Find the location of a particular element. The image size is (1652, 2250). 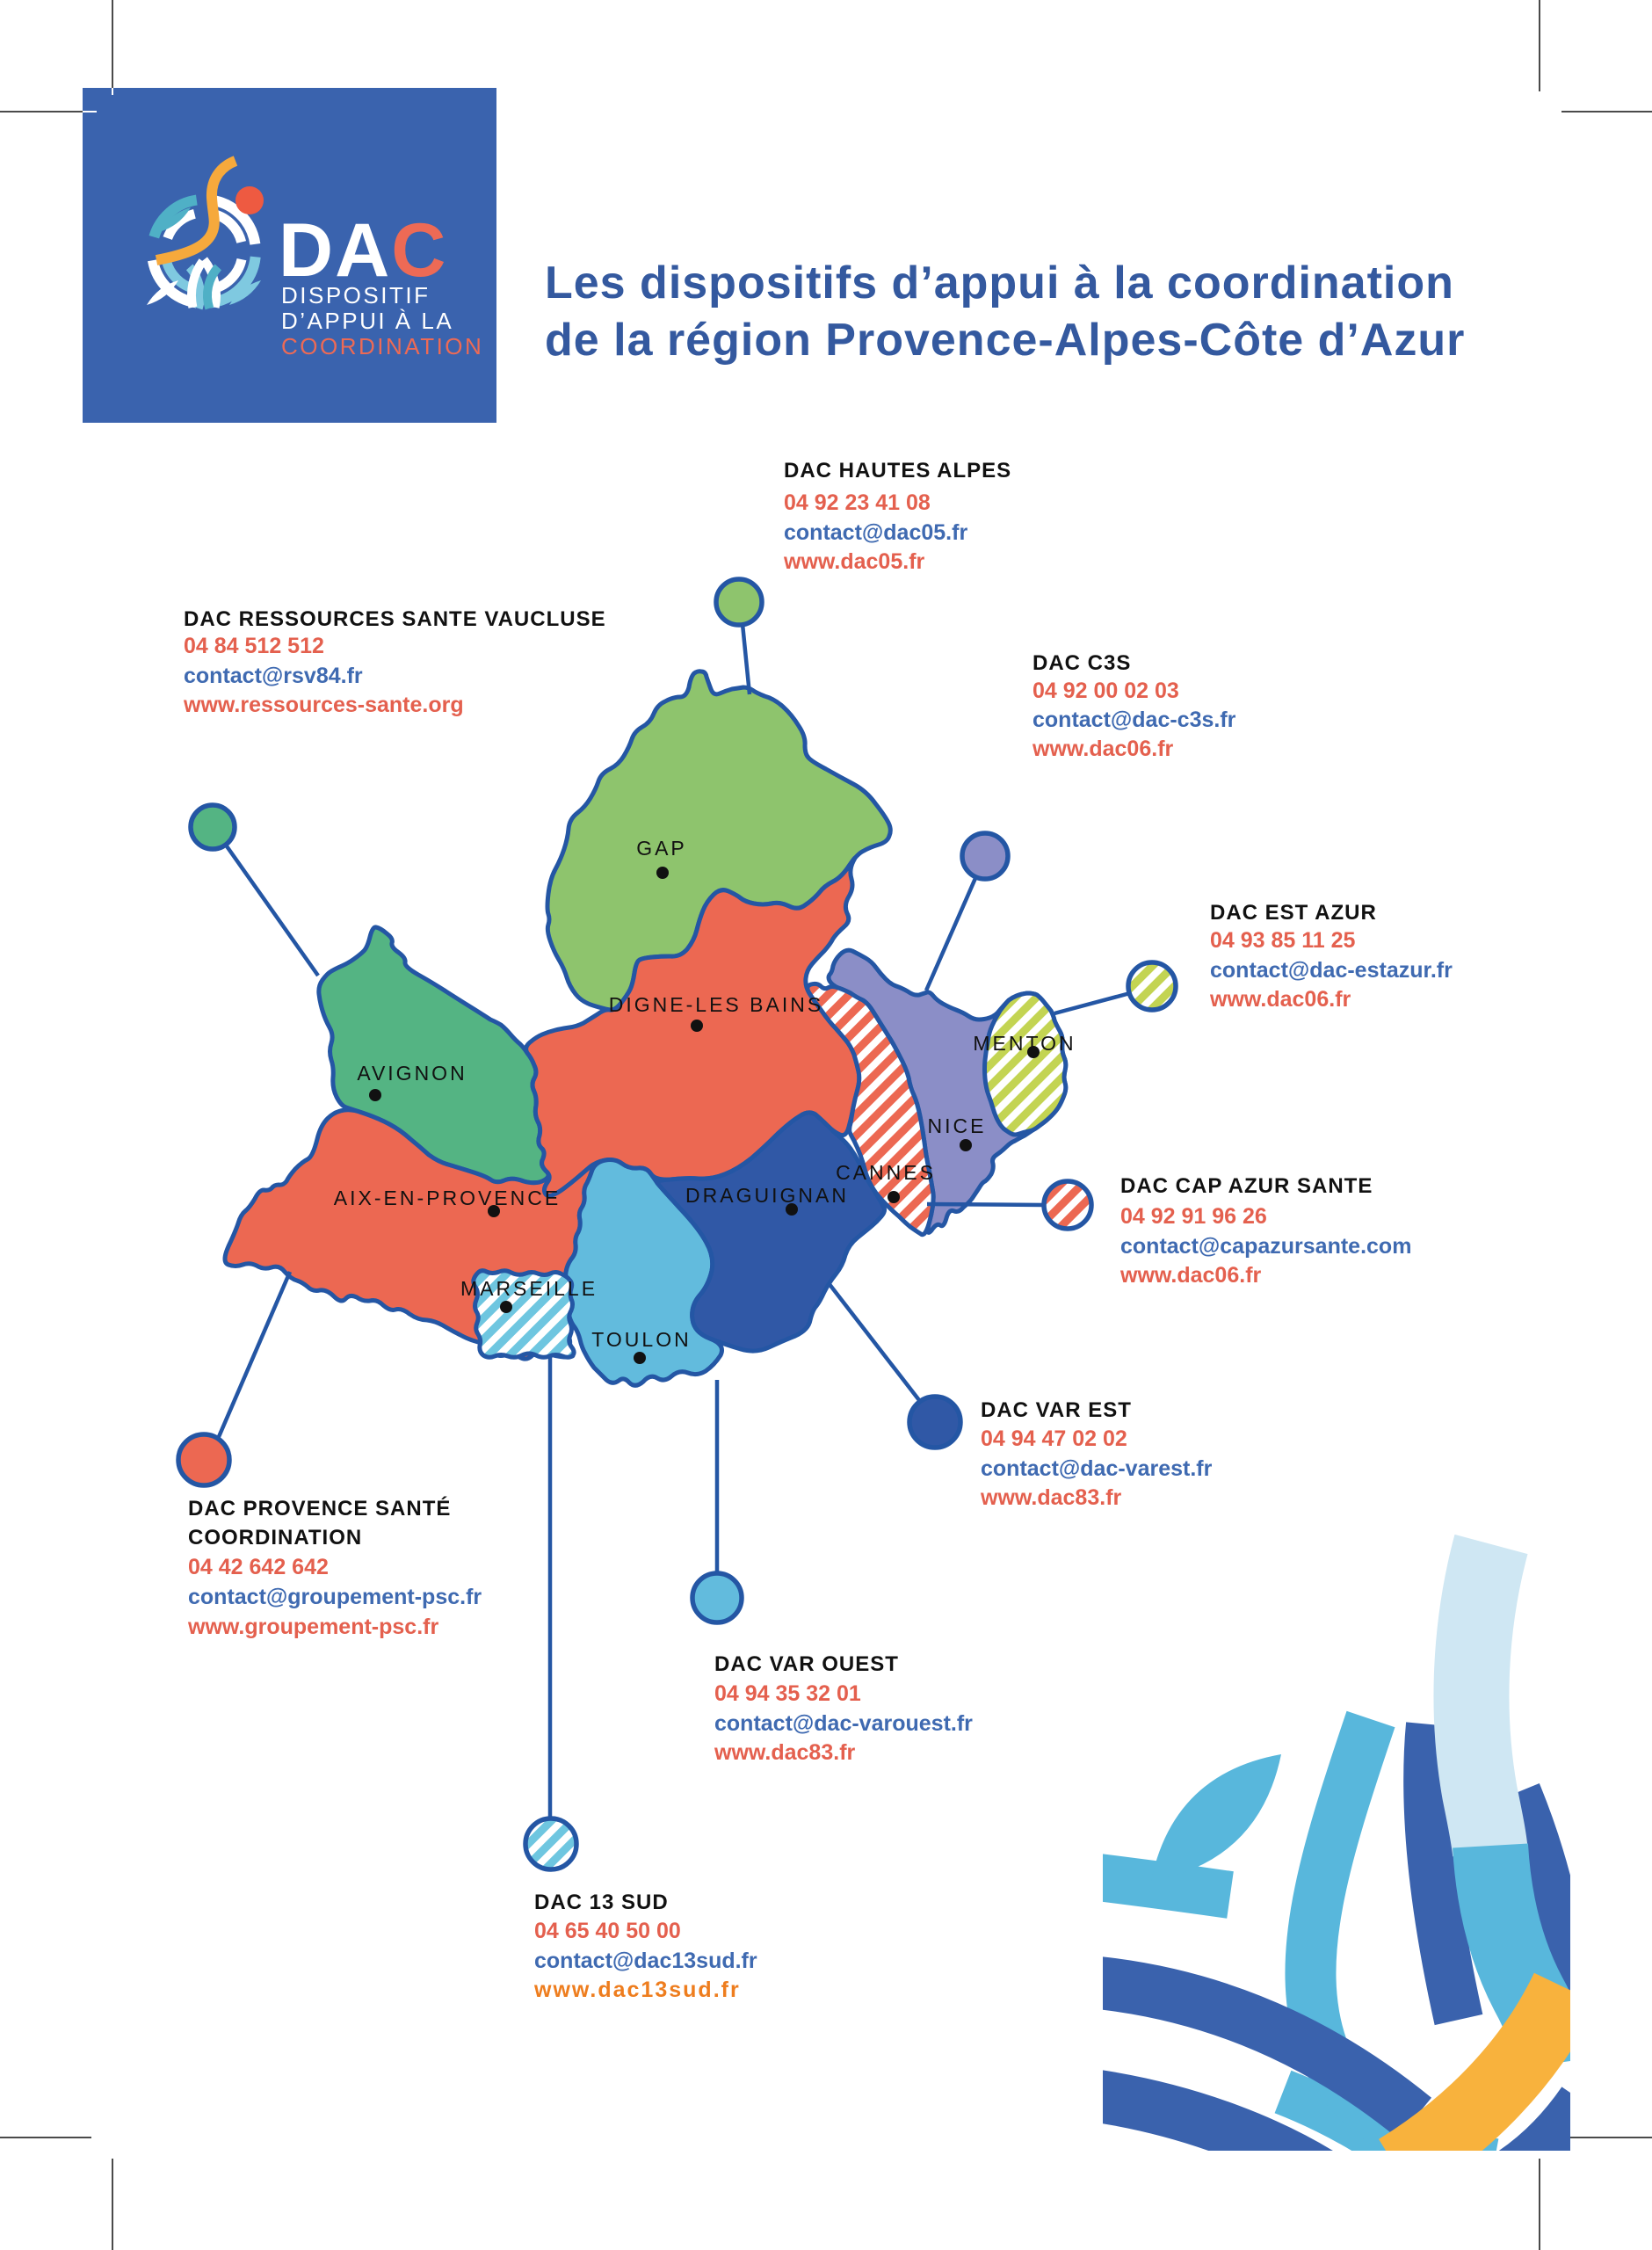

svg-text: DIGNE-LES BAINS is located at coordinates (716, 1004).